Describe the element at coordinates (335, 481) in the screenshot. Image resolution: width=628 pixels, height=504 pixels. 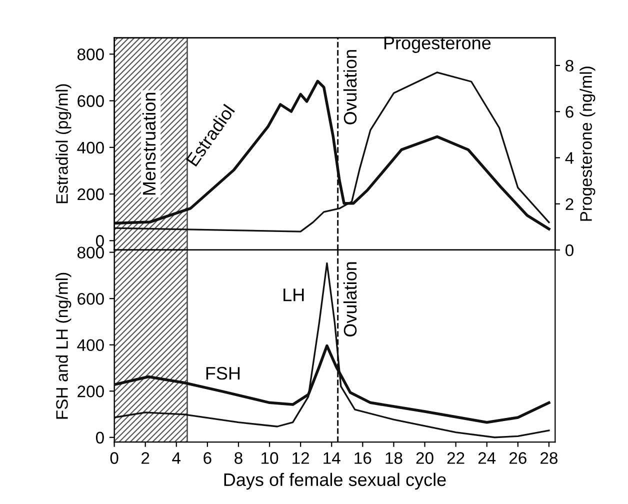
I see `x-axis-title: Days of female sexual cycle` at that location.